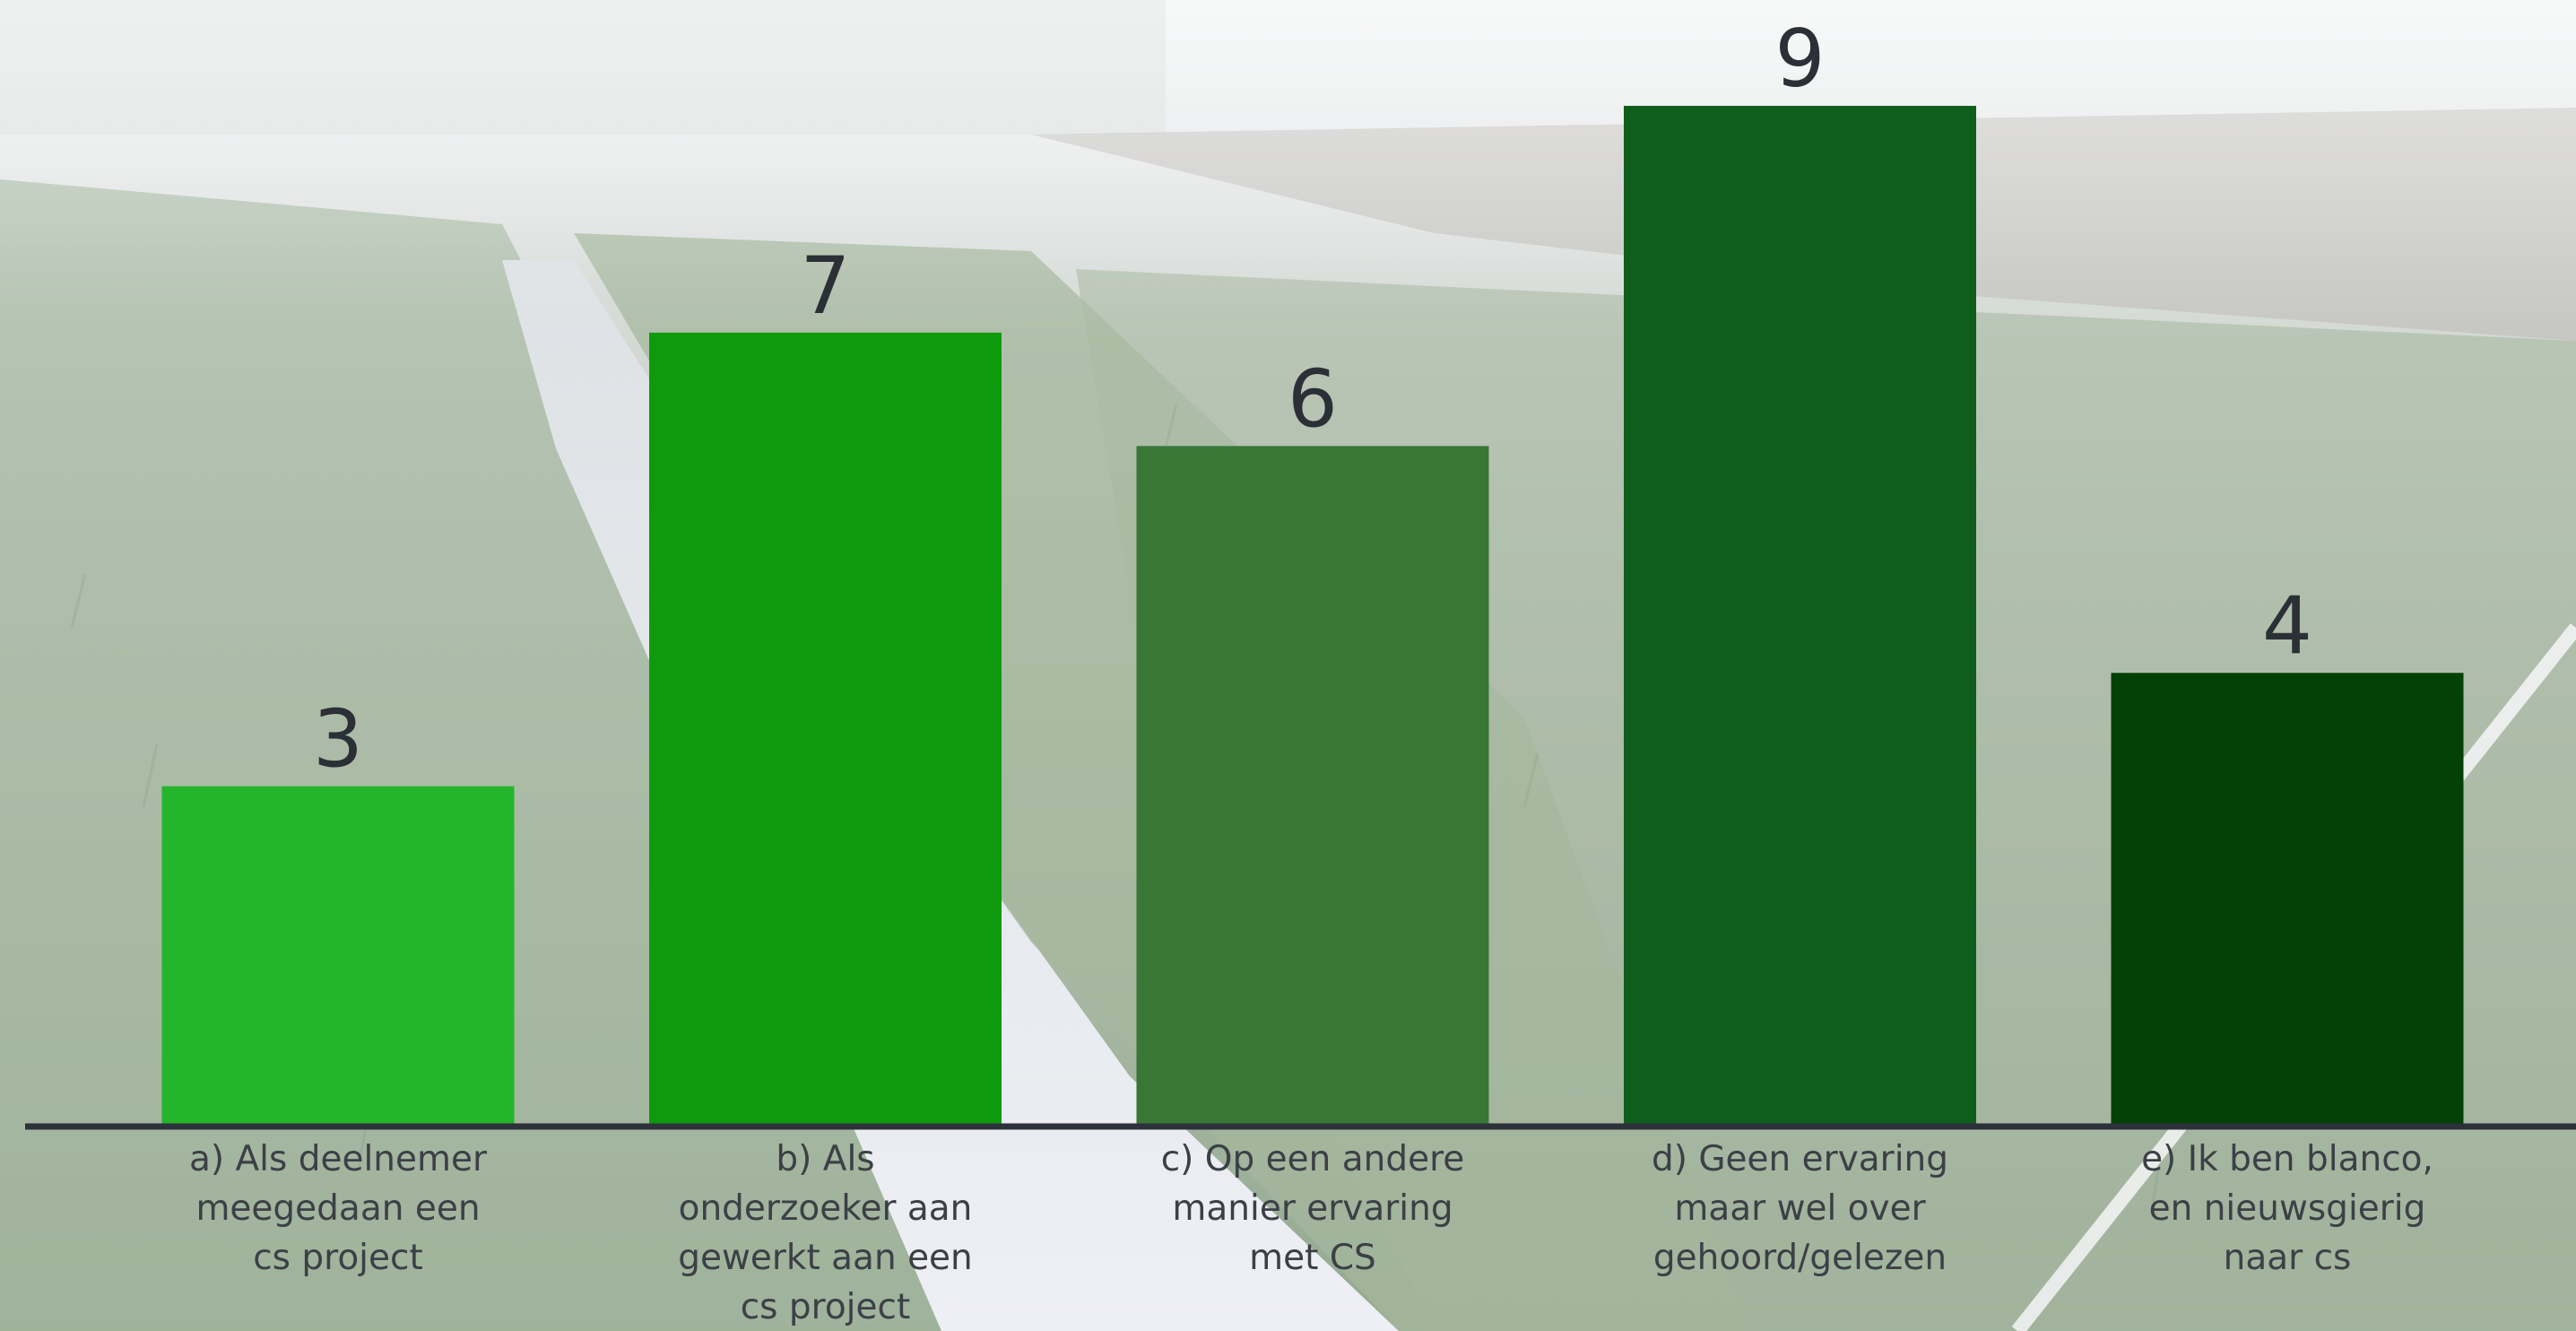 The height and width of the screenshot is (1331, 2576). I want to click on category-label-line: met CS, so click(1312, 1258).